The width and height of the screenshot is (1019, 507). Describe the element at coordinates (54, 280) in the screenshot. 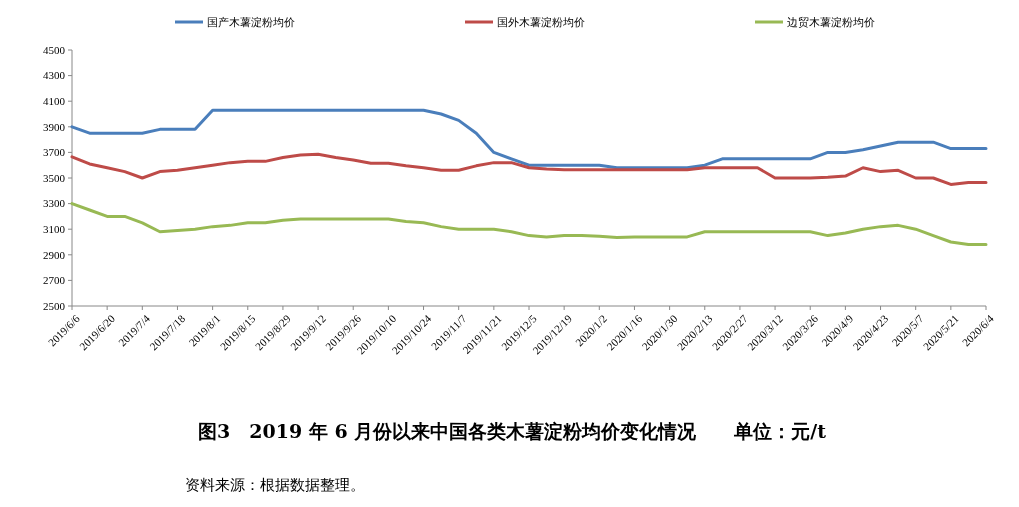

I see `y-tick-label: 2700` at that location.